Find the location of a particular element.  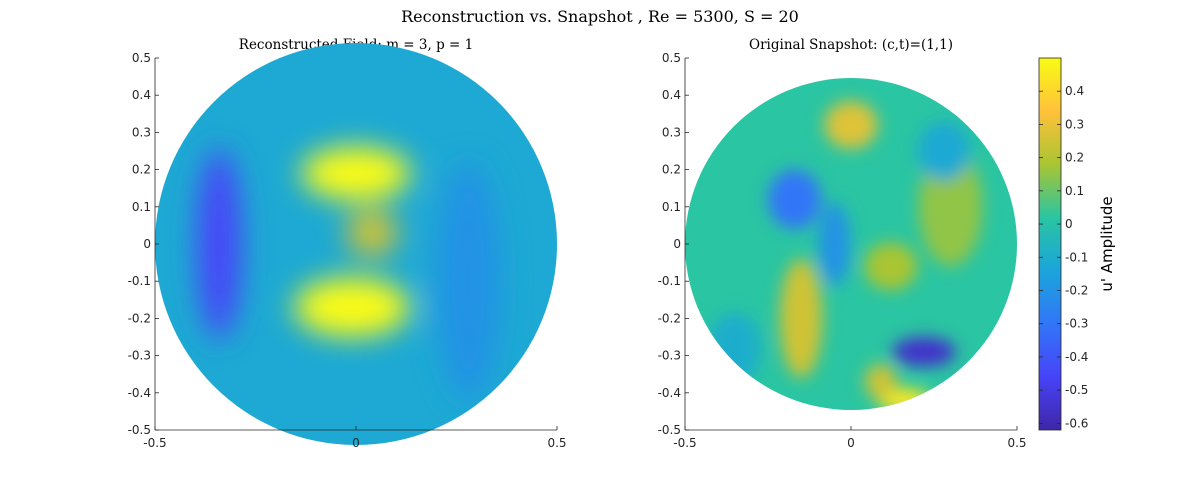

colorbar-tick-label: -0.5 is located at coordinates (1076, 390).